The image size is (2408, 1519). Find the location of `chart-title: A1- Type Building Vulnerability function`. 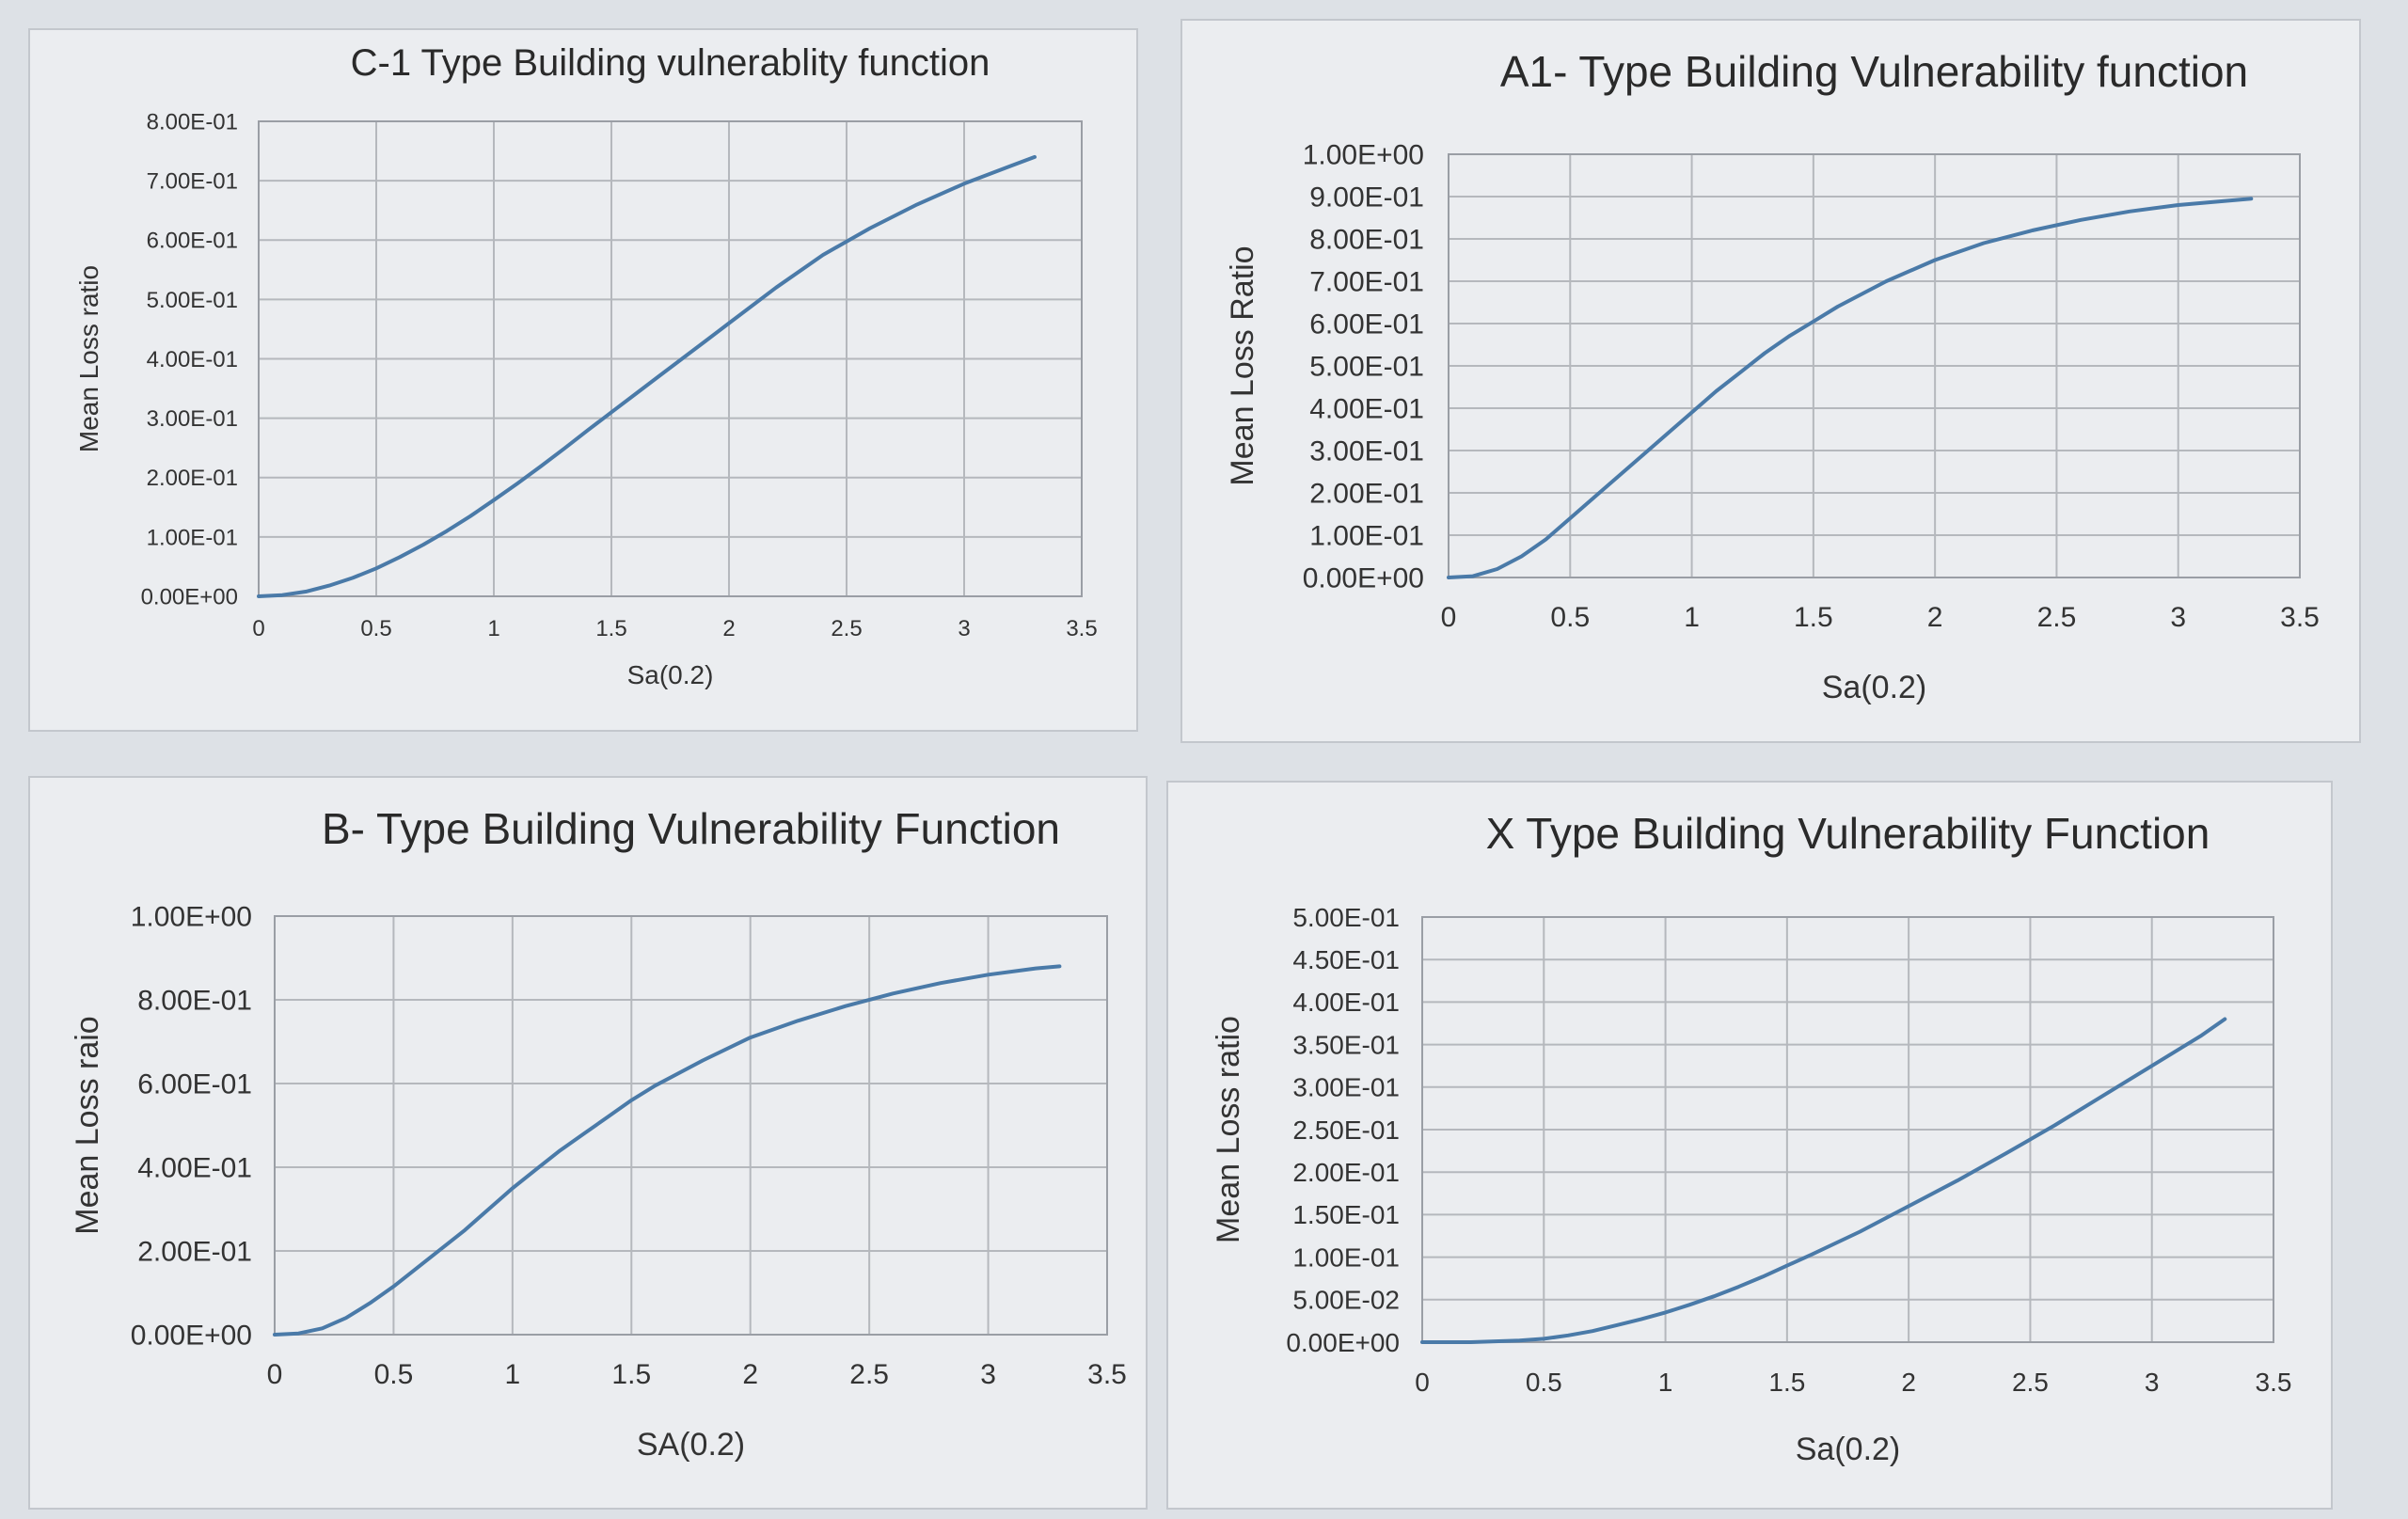

chart-title: A1- Type Building Vulnerability function is located at coordinates (1874, 71).